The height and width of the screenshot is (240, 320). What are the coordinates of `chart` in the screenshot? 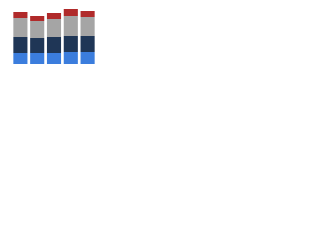 It's located at (54, 36).